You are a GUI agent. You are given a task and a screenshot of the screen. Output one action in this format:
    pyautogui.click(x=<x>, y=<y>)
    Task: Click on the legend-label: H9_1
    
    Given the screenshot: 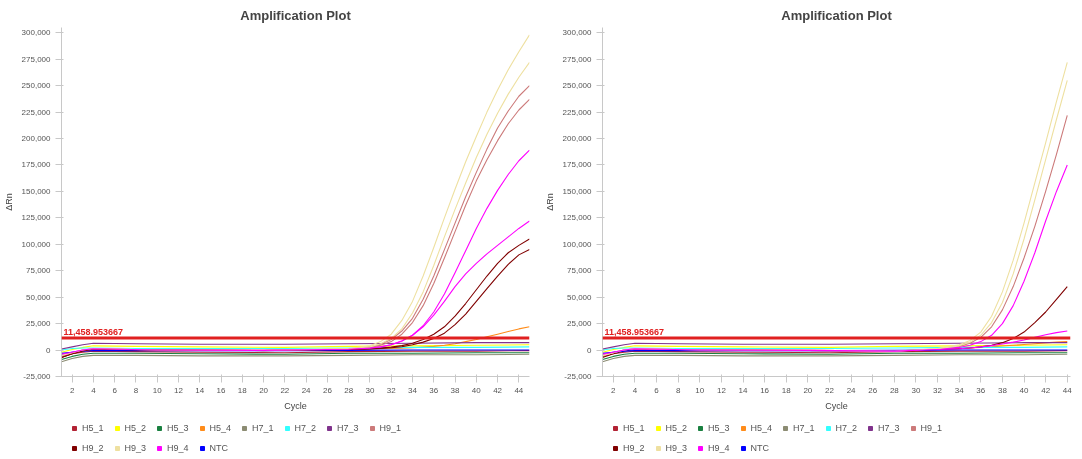 What is the action you would take?
    pyautogui.click(x=390, y=428)
    